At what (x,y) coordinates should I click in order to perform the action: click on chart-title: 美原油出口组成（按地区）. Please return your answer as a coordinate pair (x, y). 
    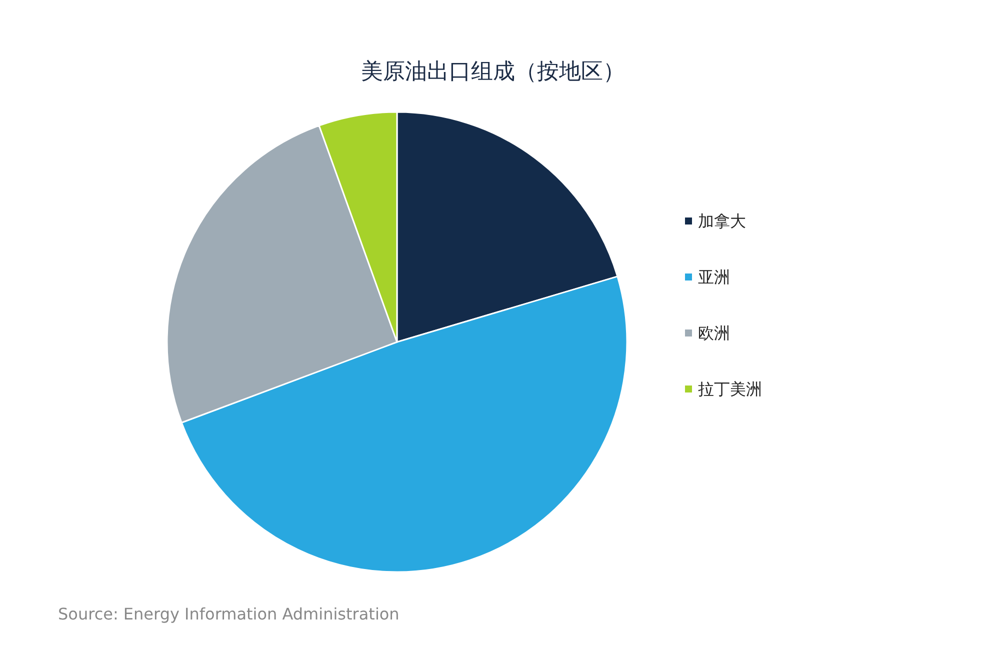
    Looking at the image, I should click on (493, 72).